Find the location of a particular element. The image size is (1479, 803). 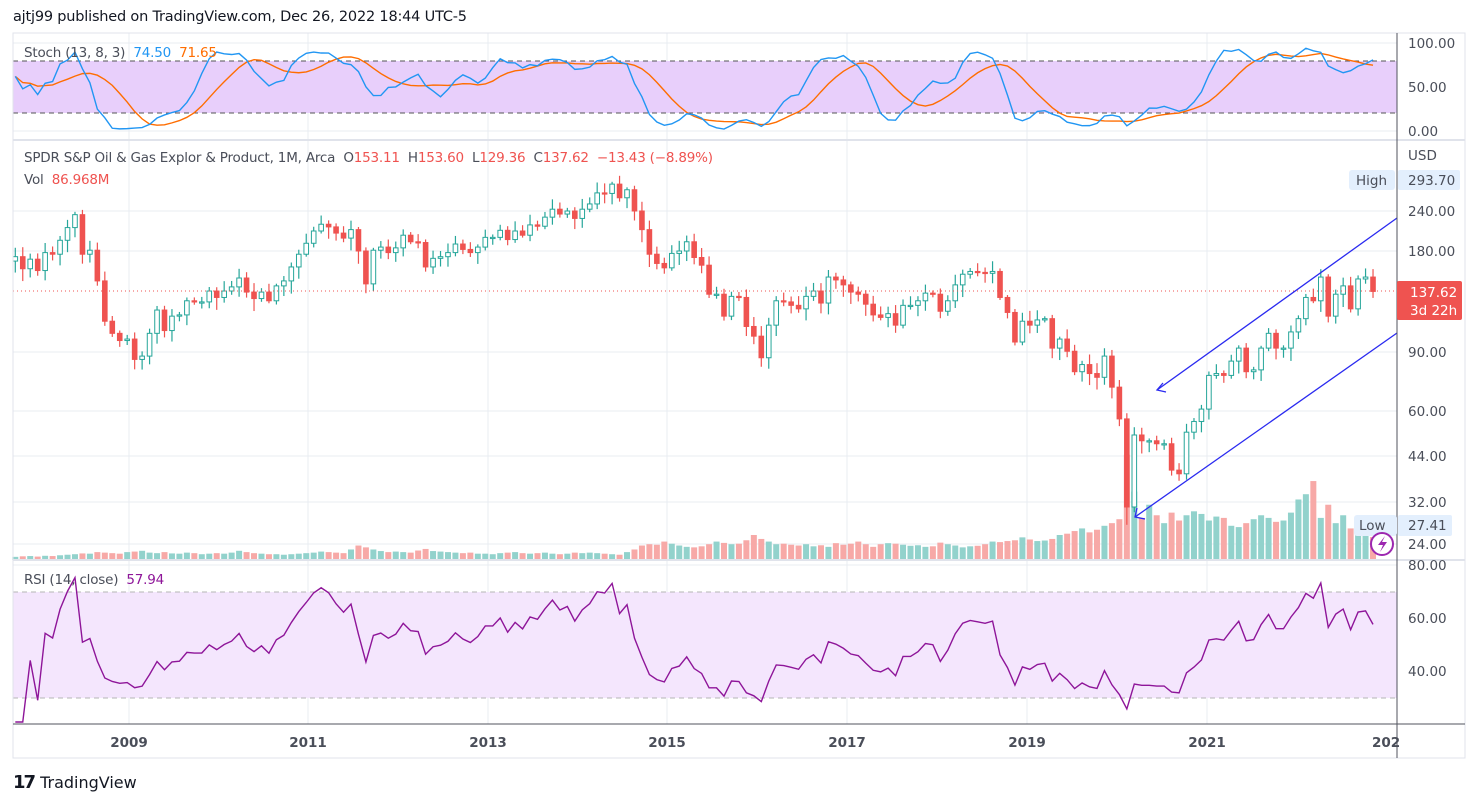

volume-legend: Vol 86.968M is located at coordinates (68, 180).